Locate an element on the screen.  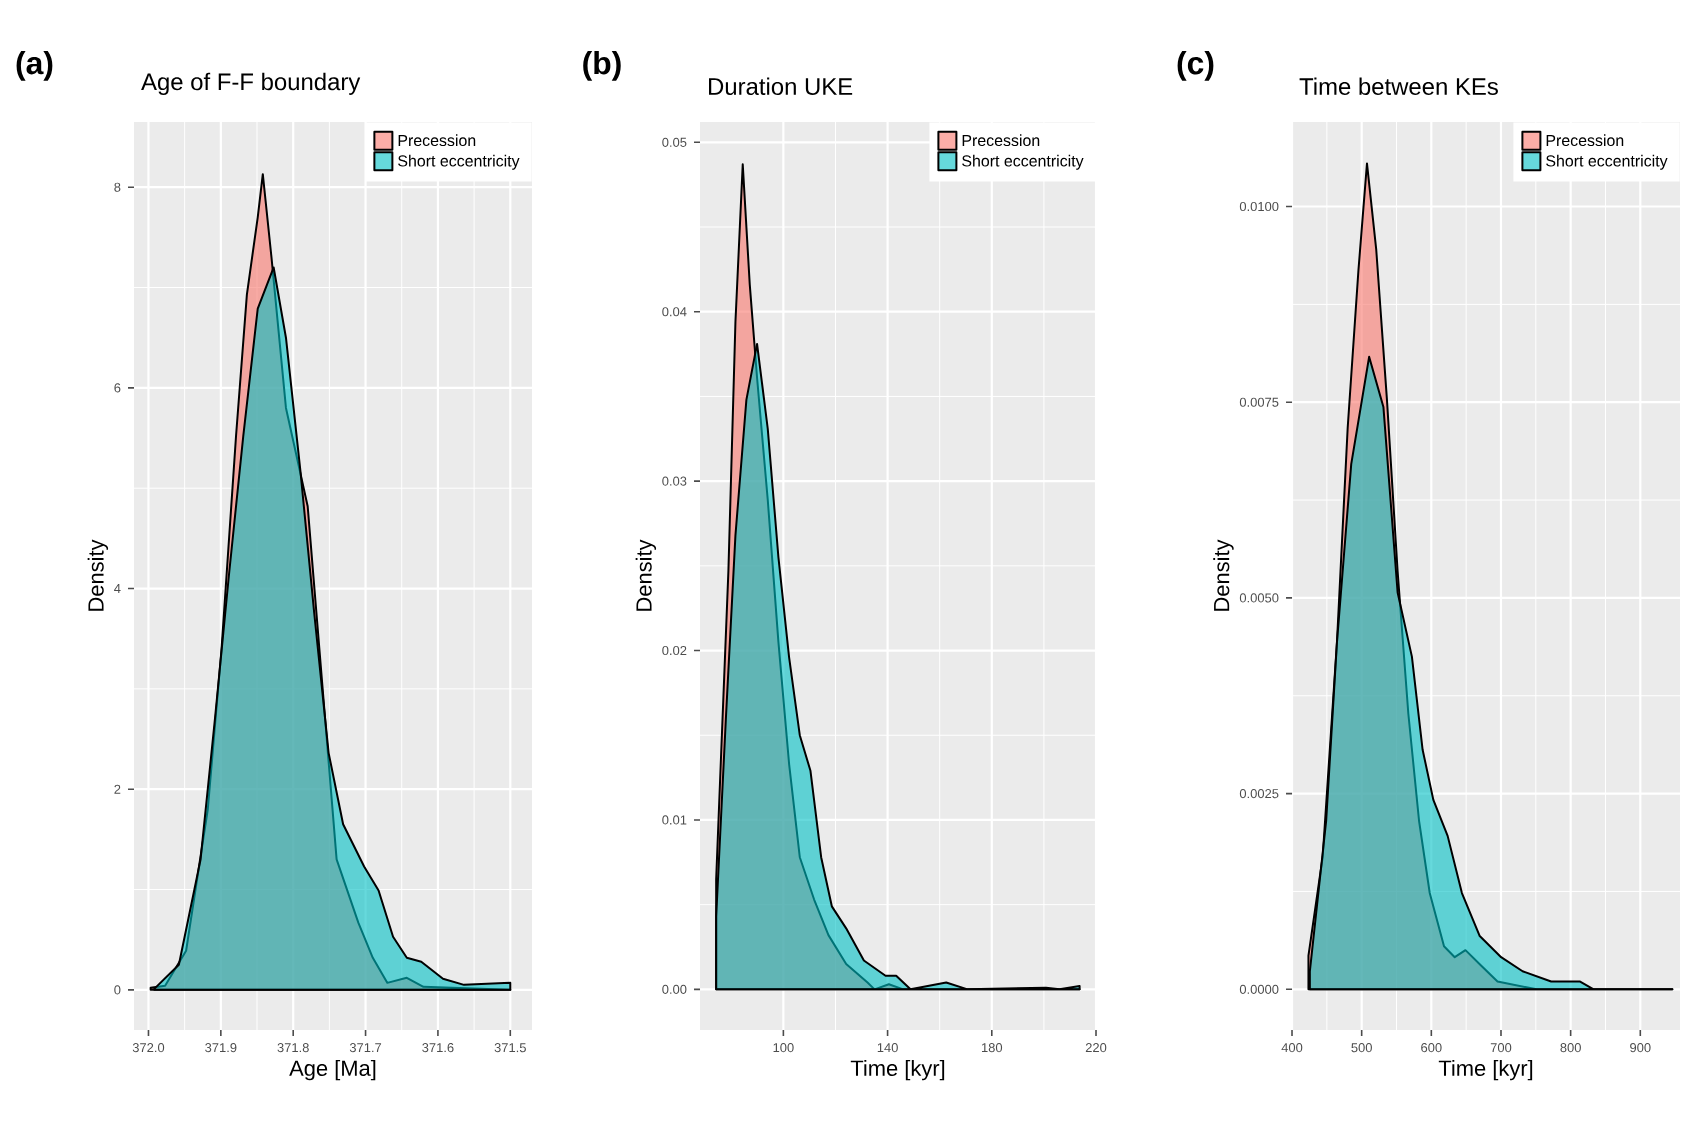
chart-title: Time between KEs is located at coordinates (1398, 86).